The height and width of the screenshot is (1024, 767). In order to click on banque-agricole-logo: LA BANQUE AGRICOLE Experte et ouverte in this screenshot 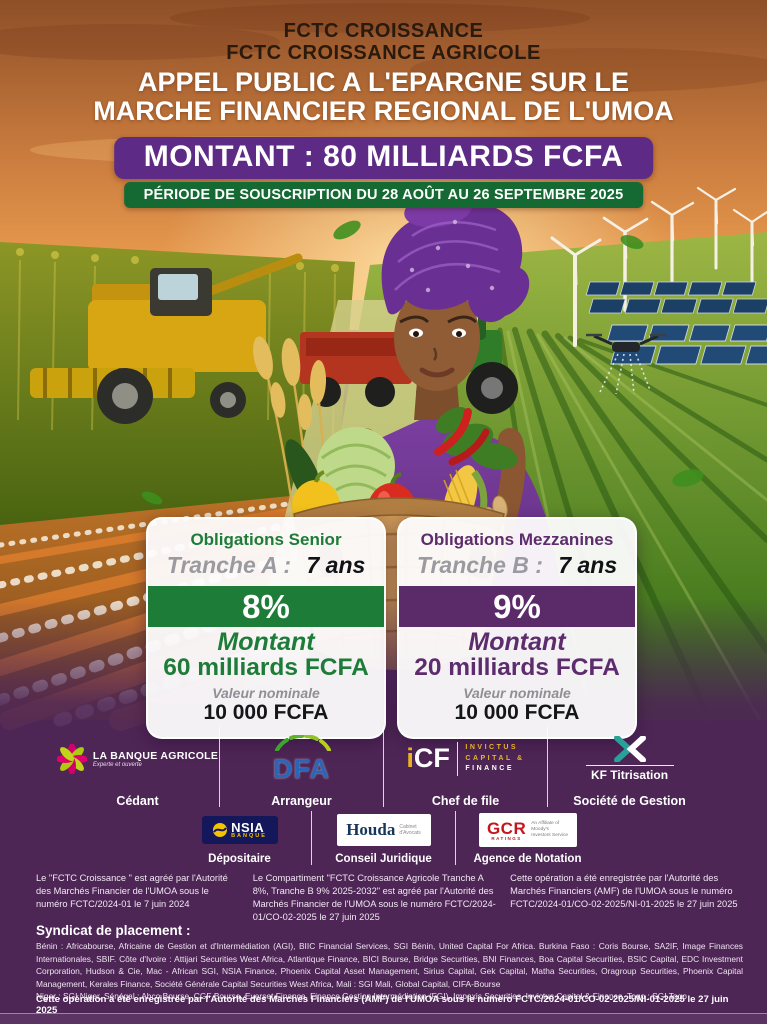, I will do `click(137, 759)`.